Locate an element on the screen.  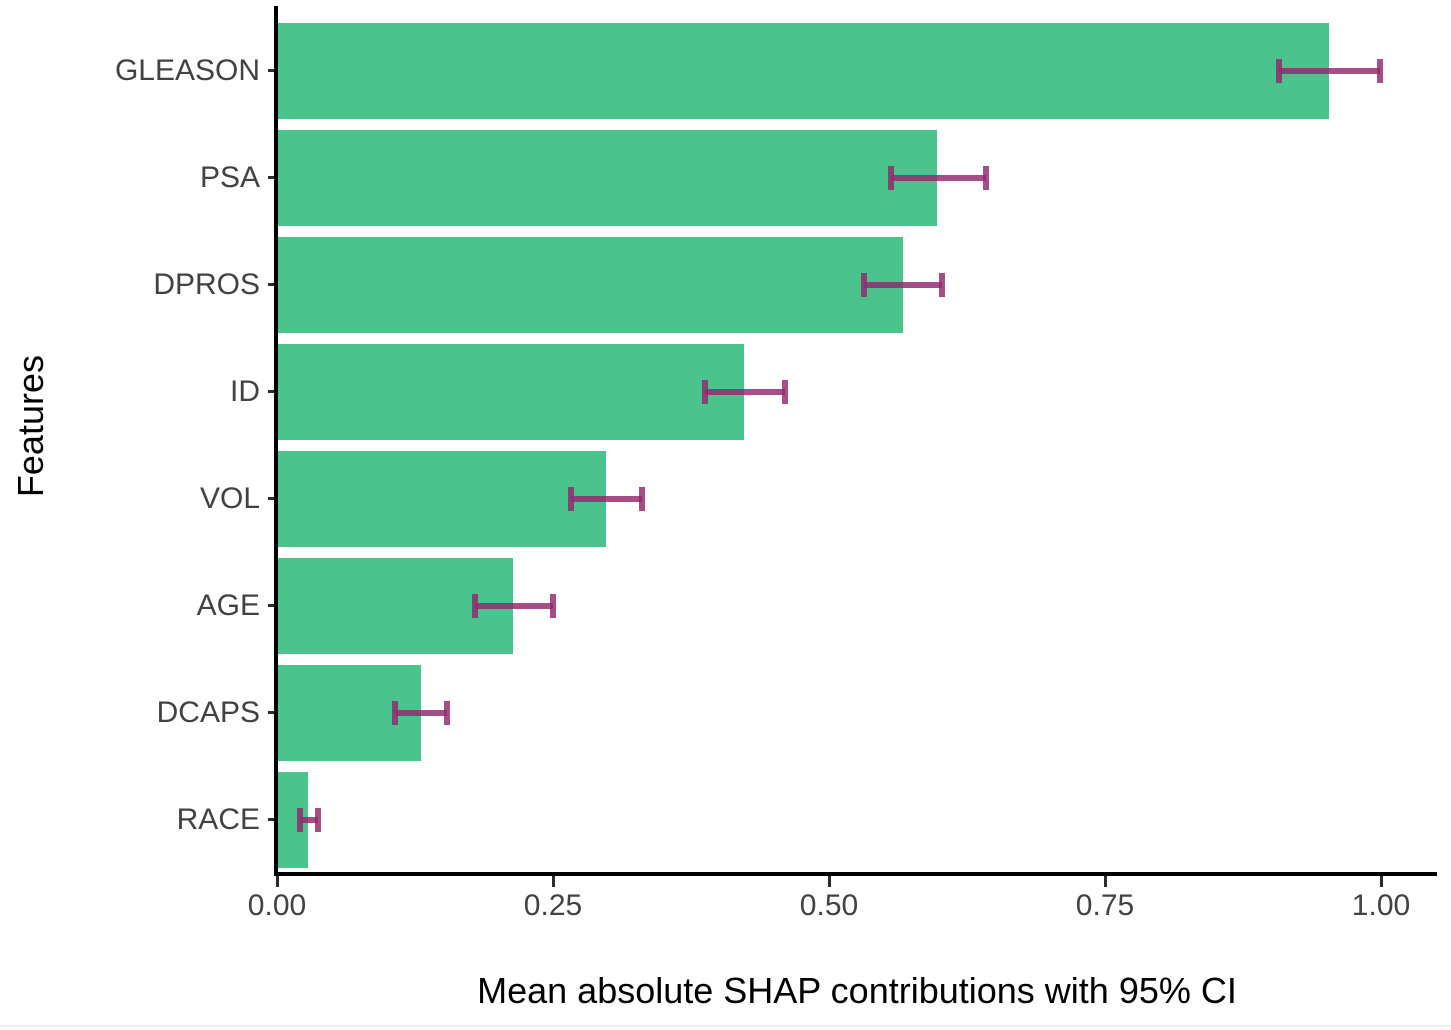
error-bar-cap-low-dcaps is located at coordinates (395, 712).